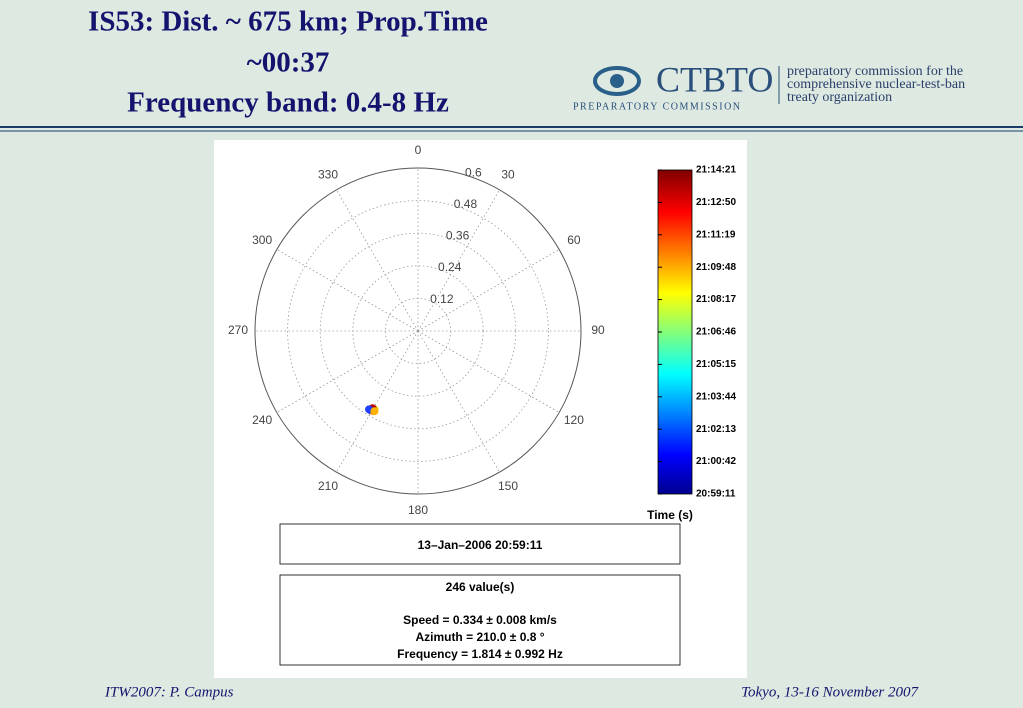 The image size is (1023, 708). Describe the element at coordinates (574, 240) in the screenshot. I see `theta-tick-label: 60` at that location.